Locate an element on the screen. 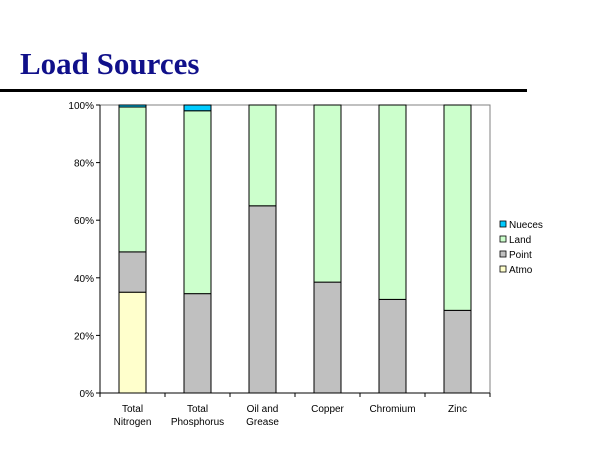 This screenshot has height=450, width=600. x-tick-label: Chromium is located at coordinates (392, 409).